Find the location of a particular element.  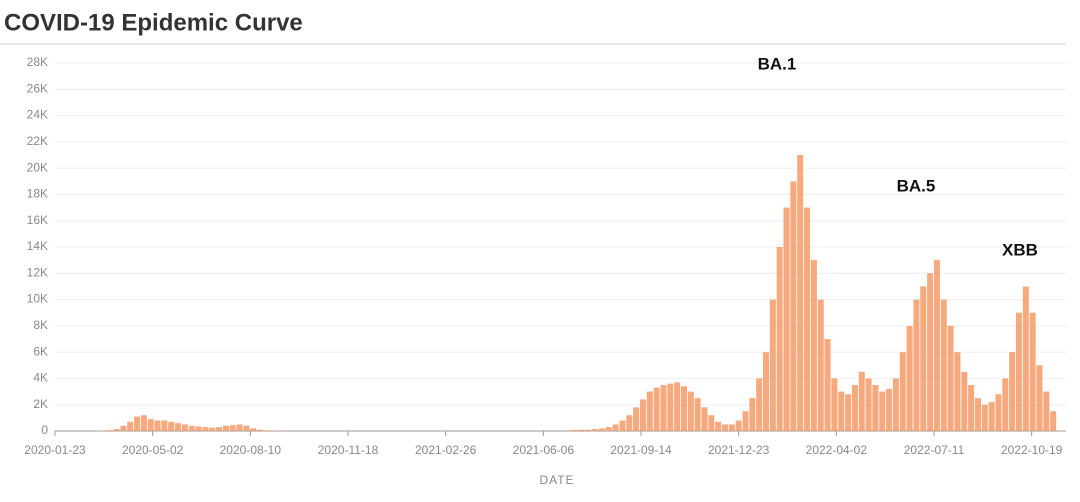

y-tick-label: 8K is located at coordinates (40, 325).